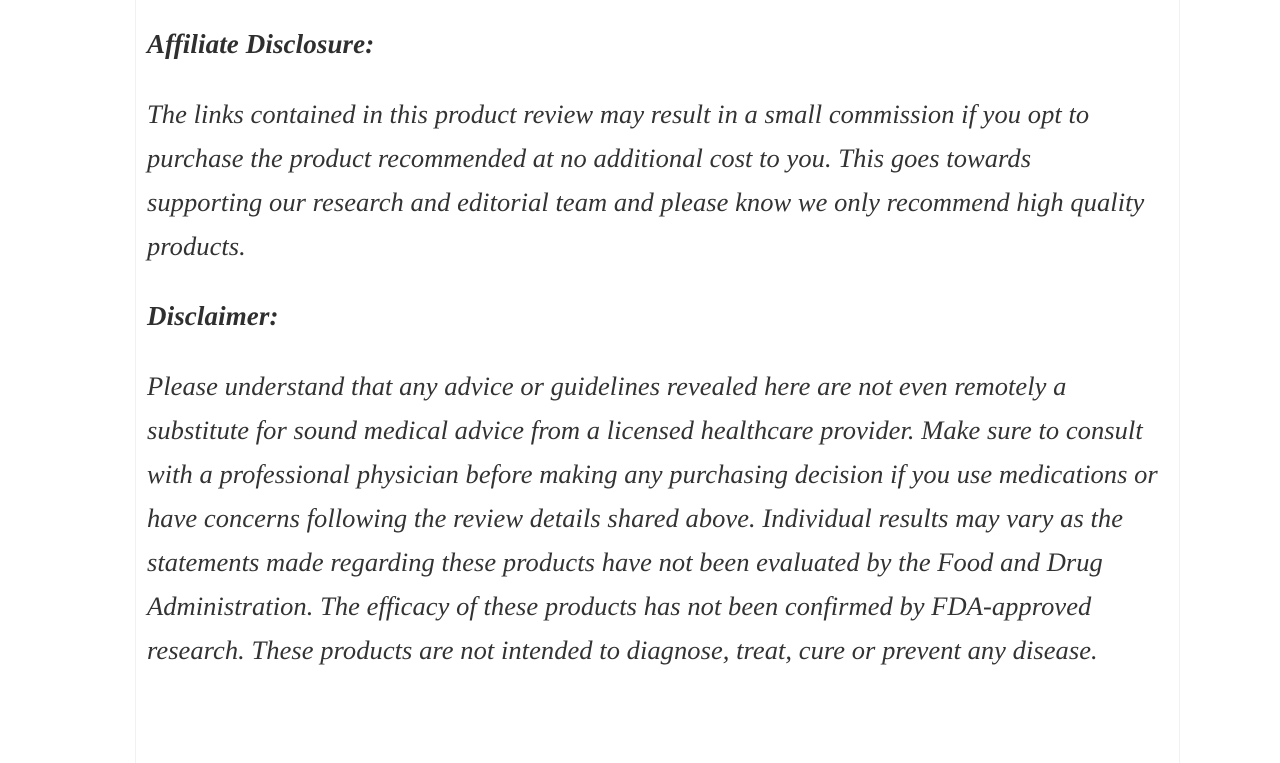  What do you see at coordinates (658, 79) in the screenshot?
I see `heading-paragraph-spacer` at bounding box center [658, 79].